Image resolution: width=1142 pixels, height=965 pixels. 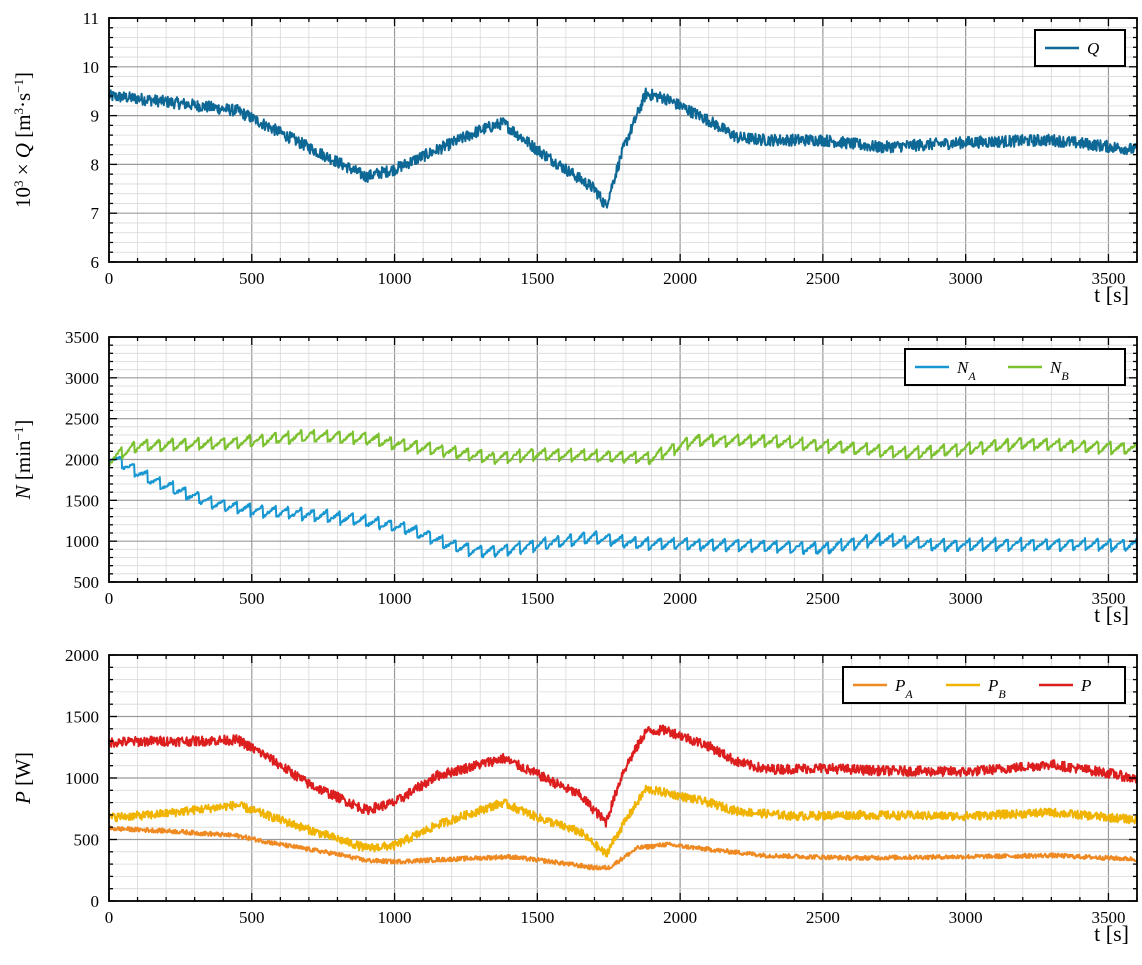 I want to click on speed-y-axis-label: N [min−1], so click(x=23, y=460).